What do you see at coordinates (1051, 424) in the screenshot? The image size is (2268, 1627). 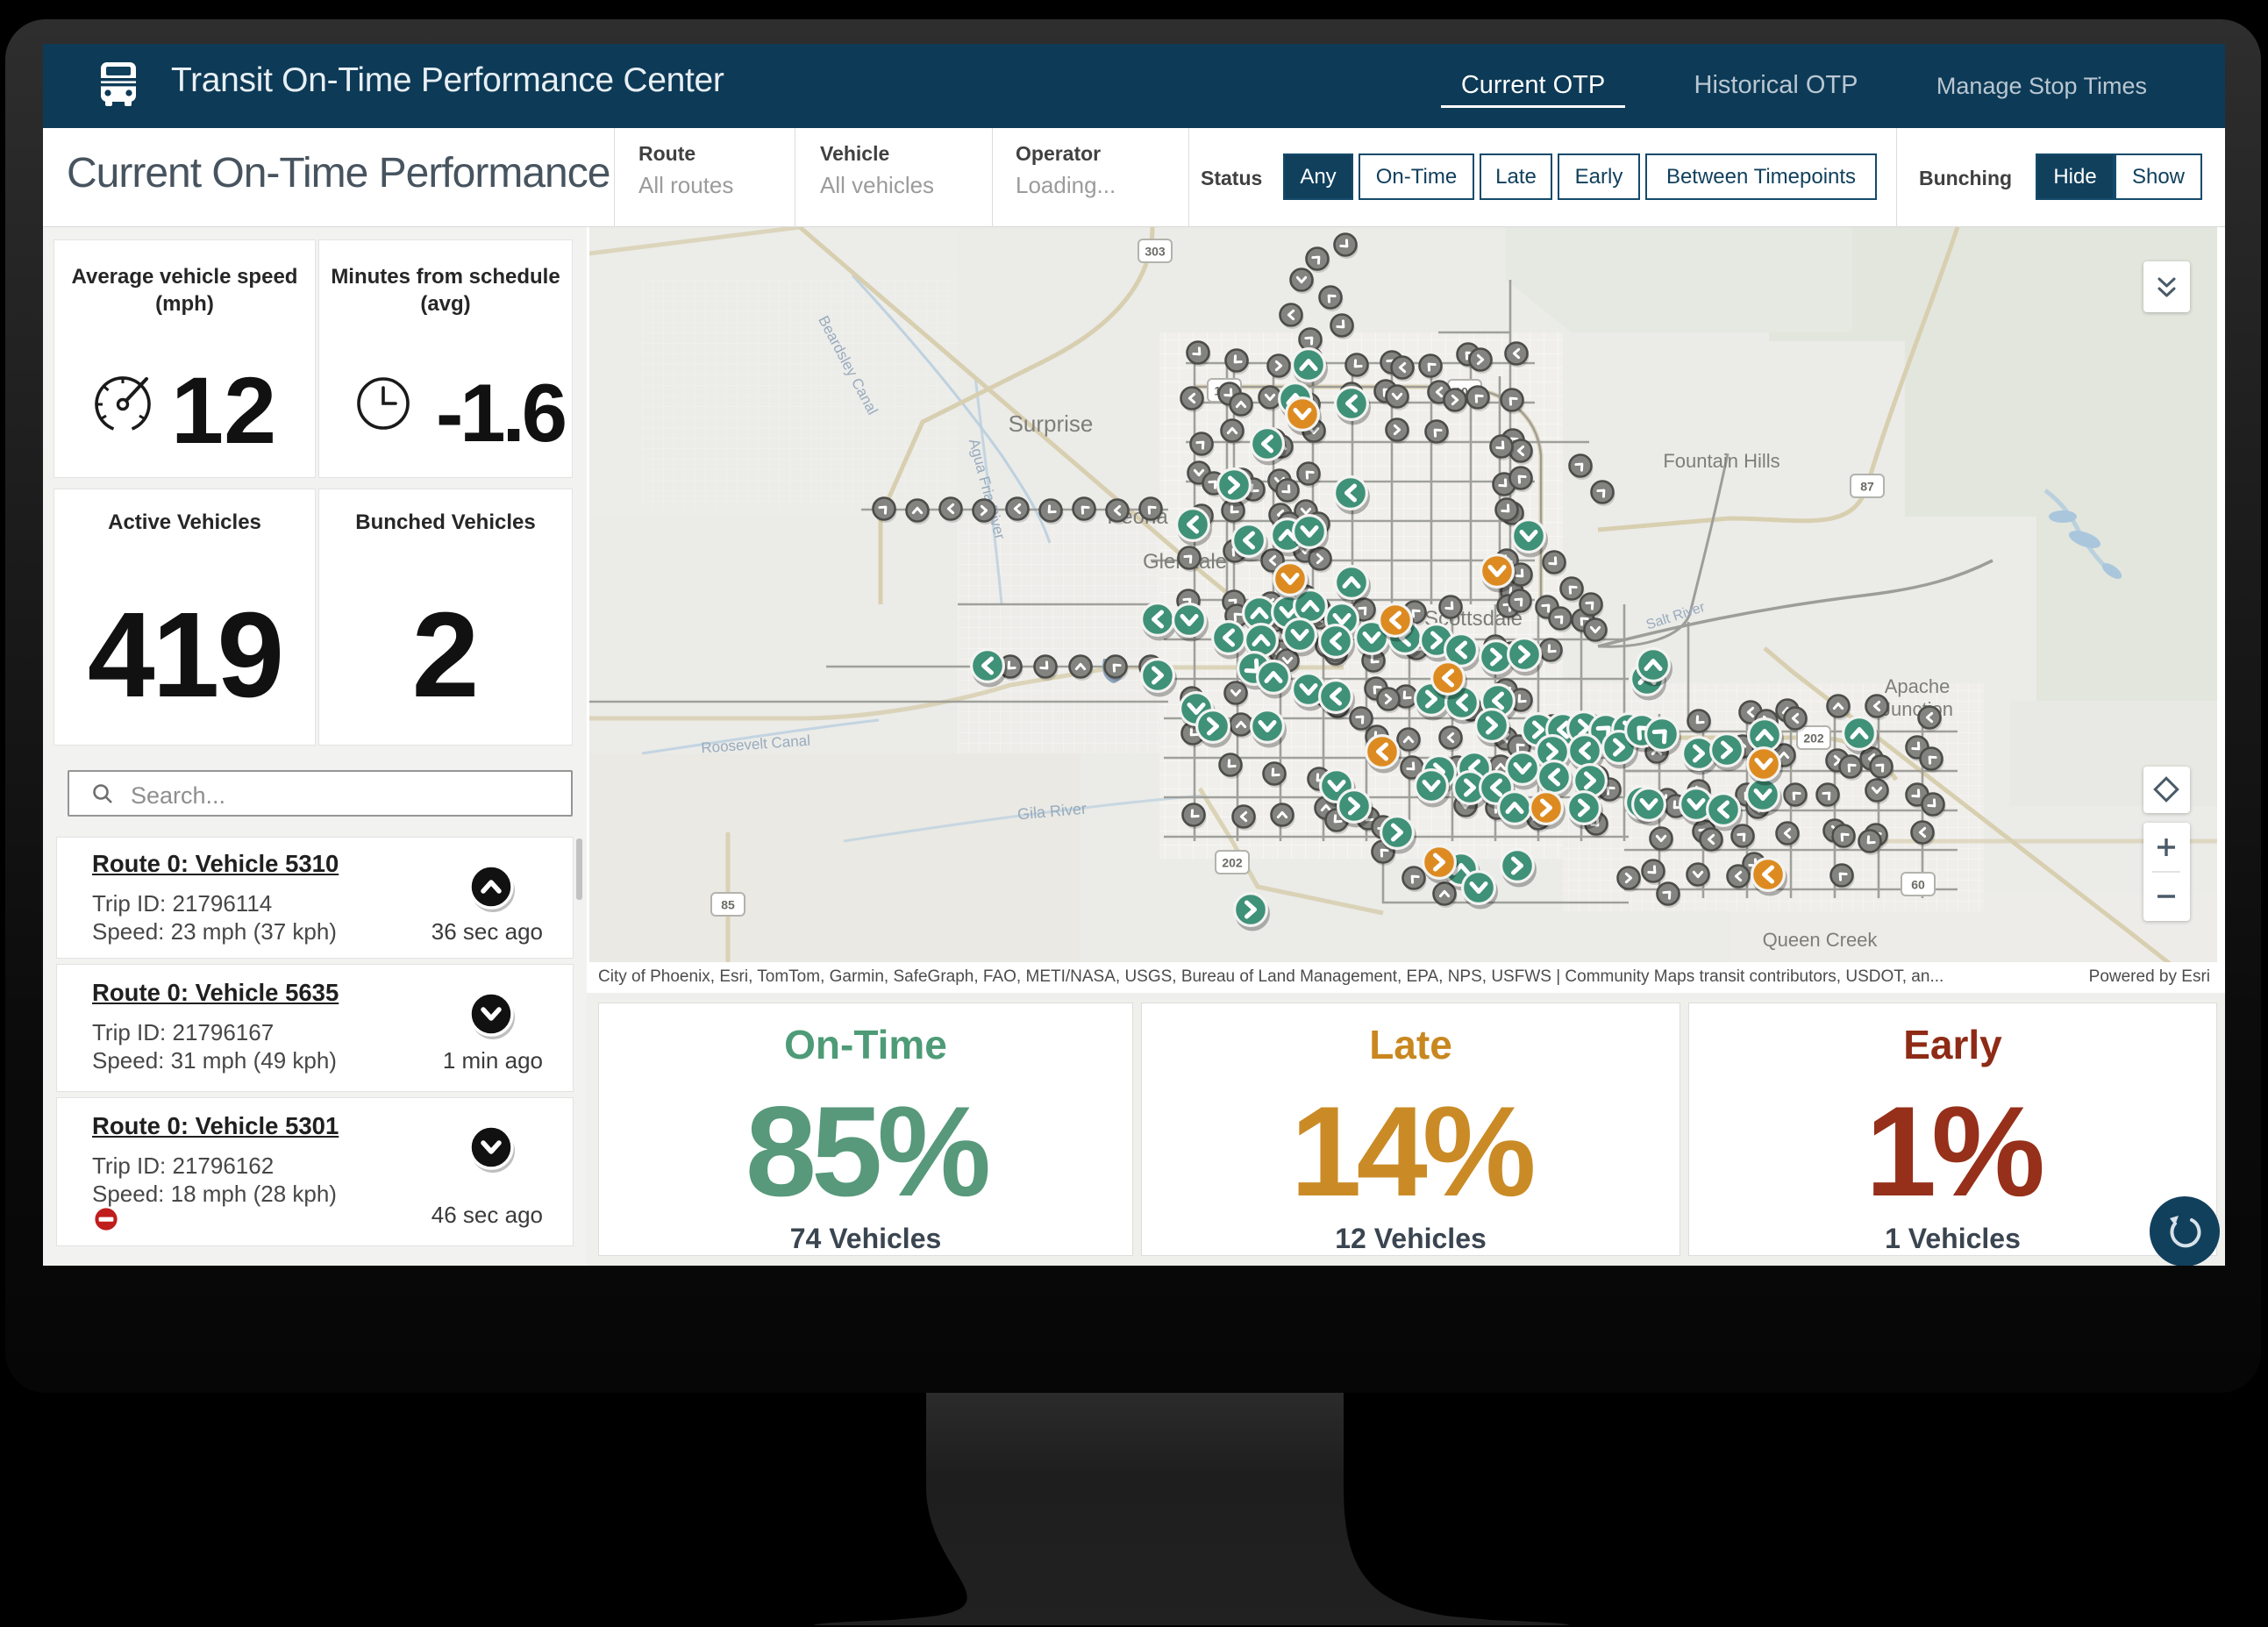 I see `svg-text: Surprise` at bounding box center [1051, 424].